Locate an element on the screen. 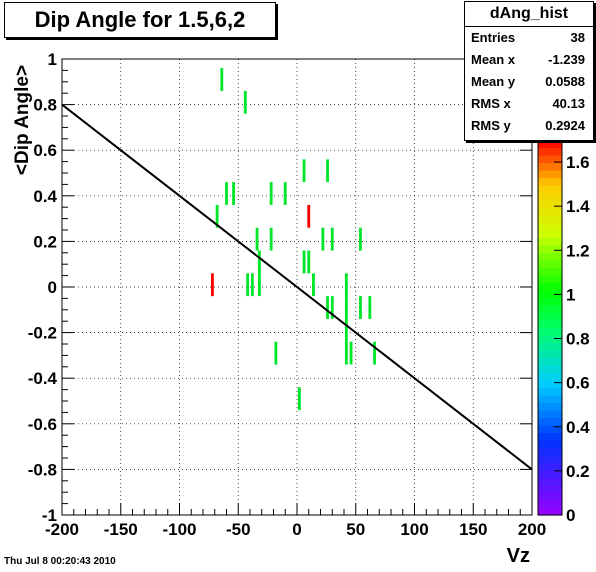  x-tick-label: -50 is located at coordinates (238, 529).